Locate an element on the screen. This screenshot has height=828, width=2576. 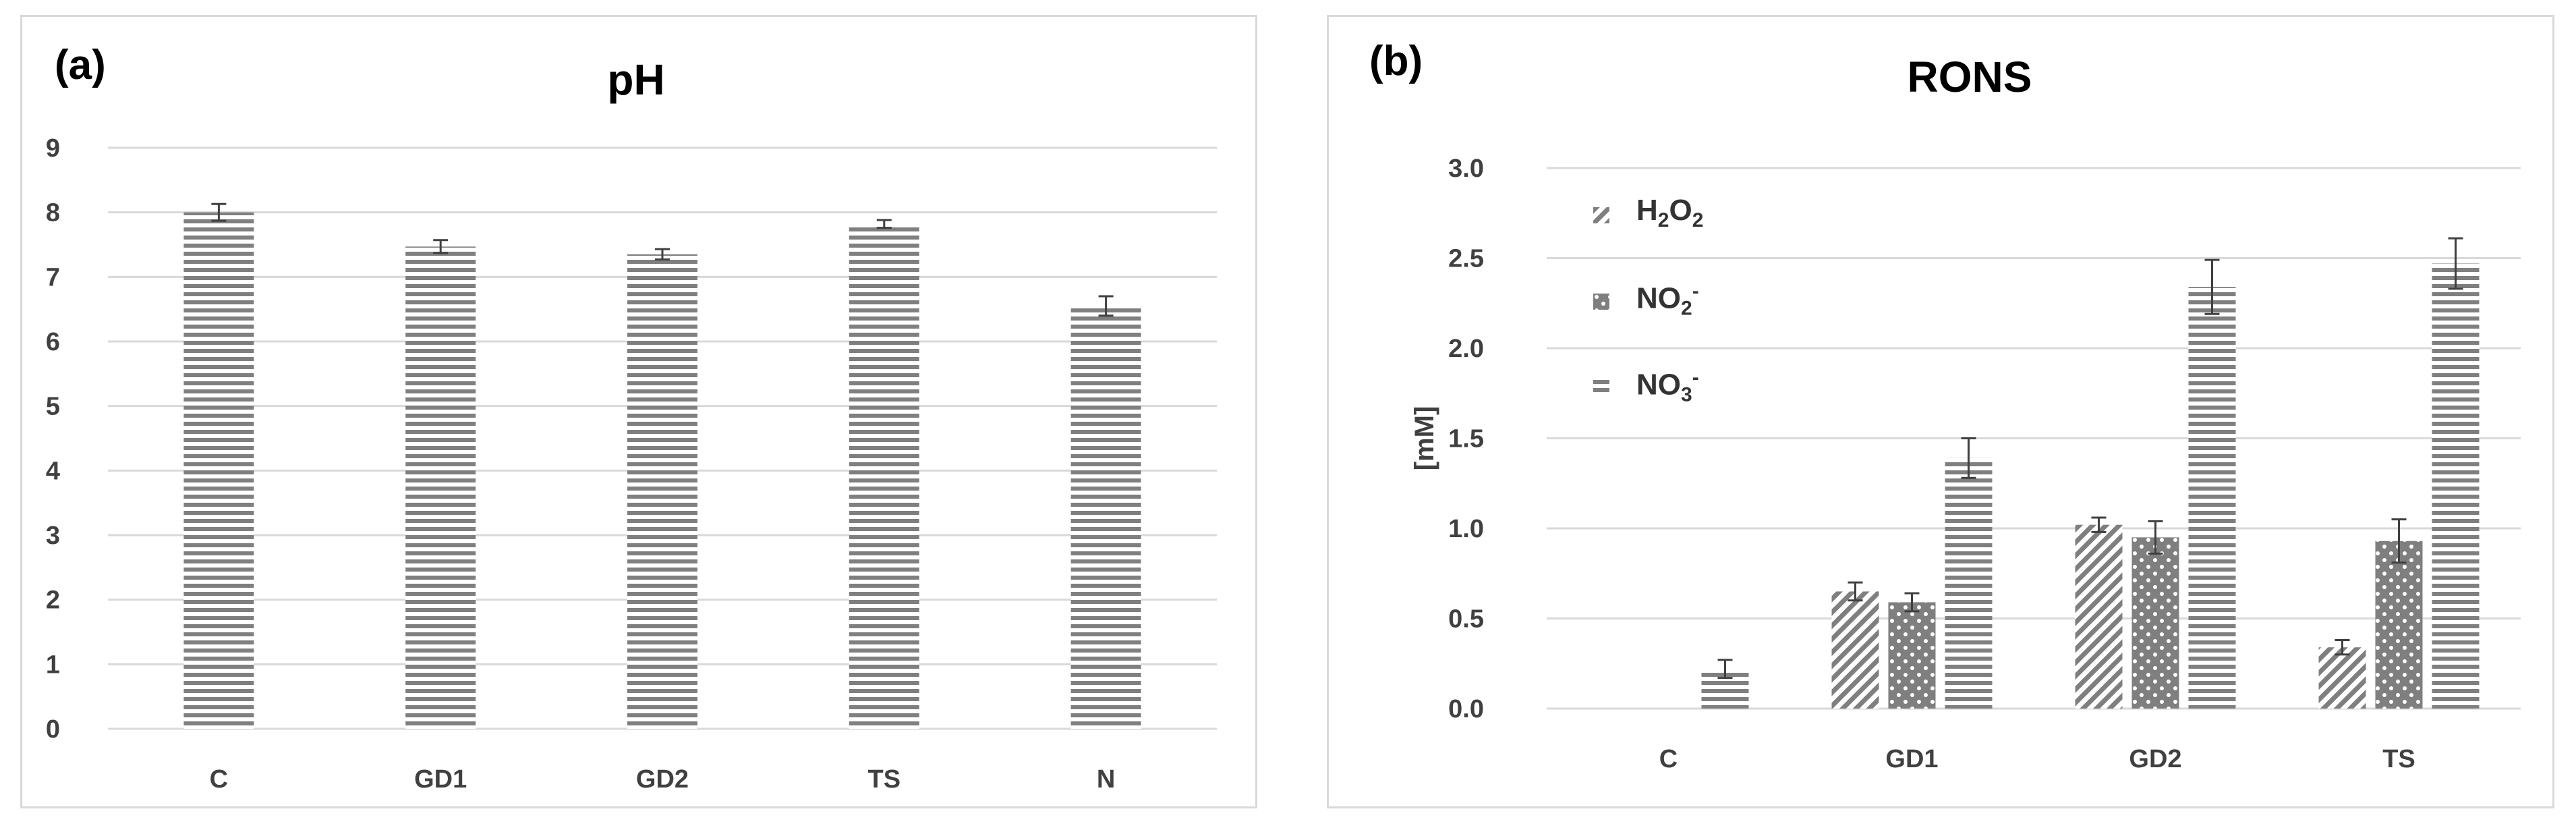
y-tick-label: 1.0 is located at coordinates (1466, 529).